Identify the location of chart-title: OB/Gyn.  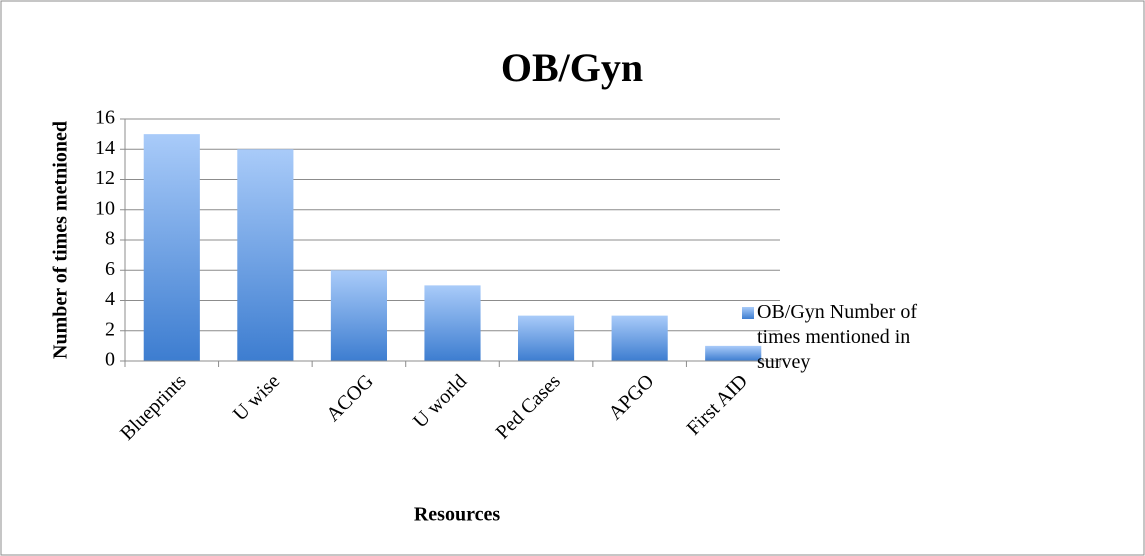
(572, 67).